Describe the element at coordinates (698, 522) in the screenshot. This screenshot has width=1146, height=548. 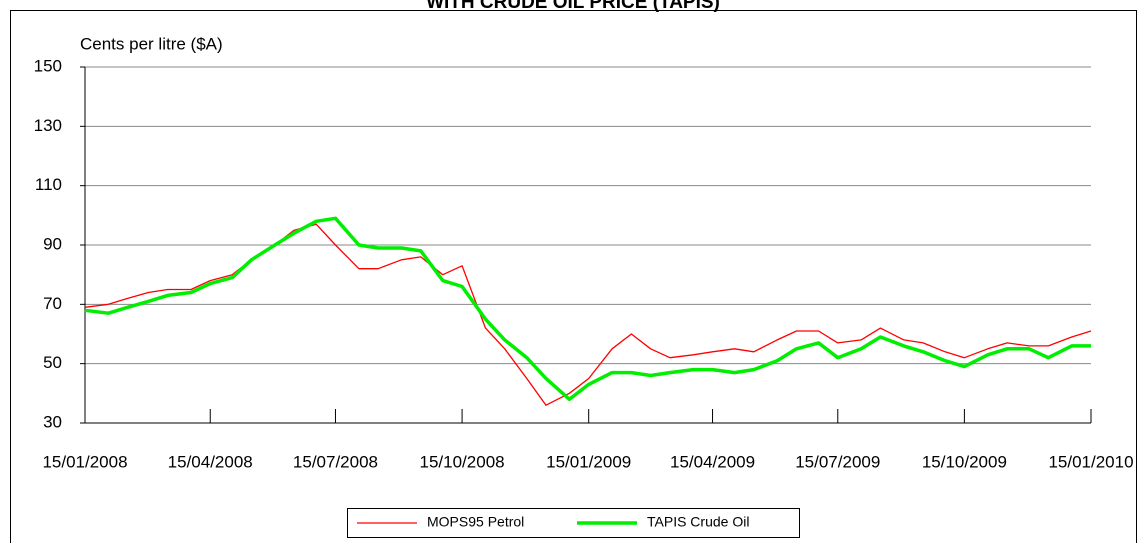
I see `legend-label: TAPIS Crude Oil` at that location.